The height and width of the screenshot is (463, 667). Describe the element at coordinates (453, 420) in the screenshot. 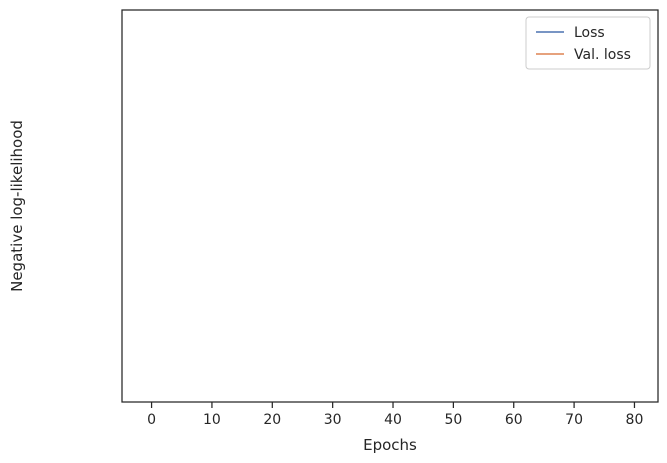

I see `x-tick-label: 50` at that location.